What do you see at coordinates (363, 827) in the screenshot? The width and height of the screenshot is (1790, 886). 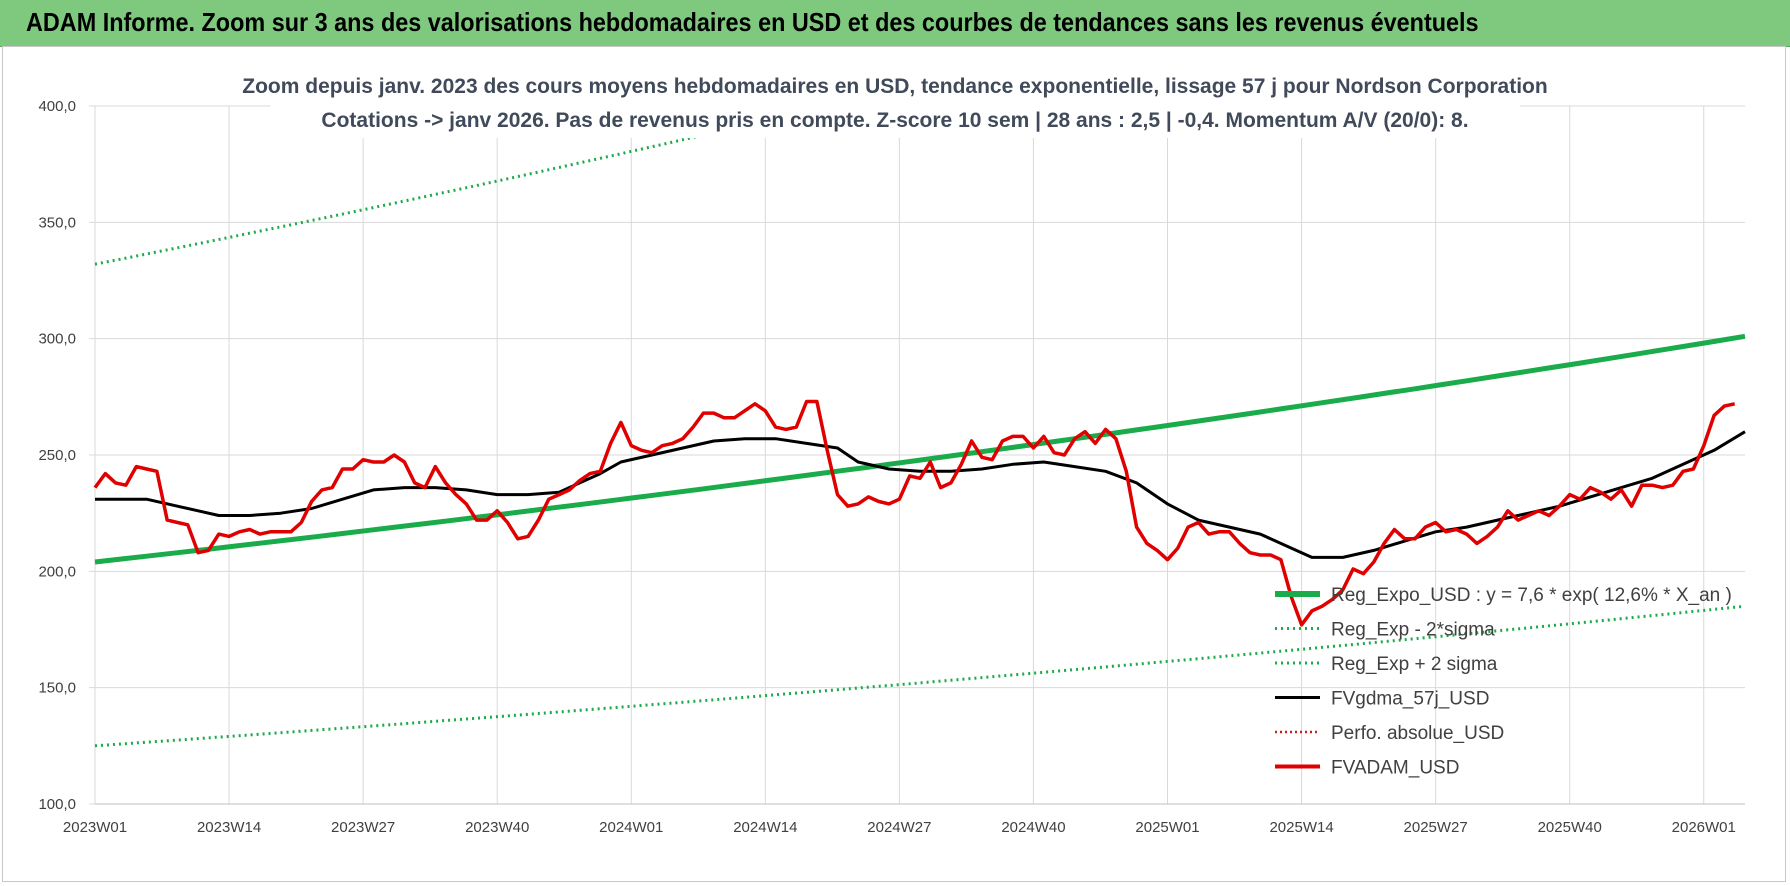 I see `x-tick-label: 2023W27` at bounding box center [363, 827].